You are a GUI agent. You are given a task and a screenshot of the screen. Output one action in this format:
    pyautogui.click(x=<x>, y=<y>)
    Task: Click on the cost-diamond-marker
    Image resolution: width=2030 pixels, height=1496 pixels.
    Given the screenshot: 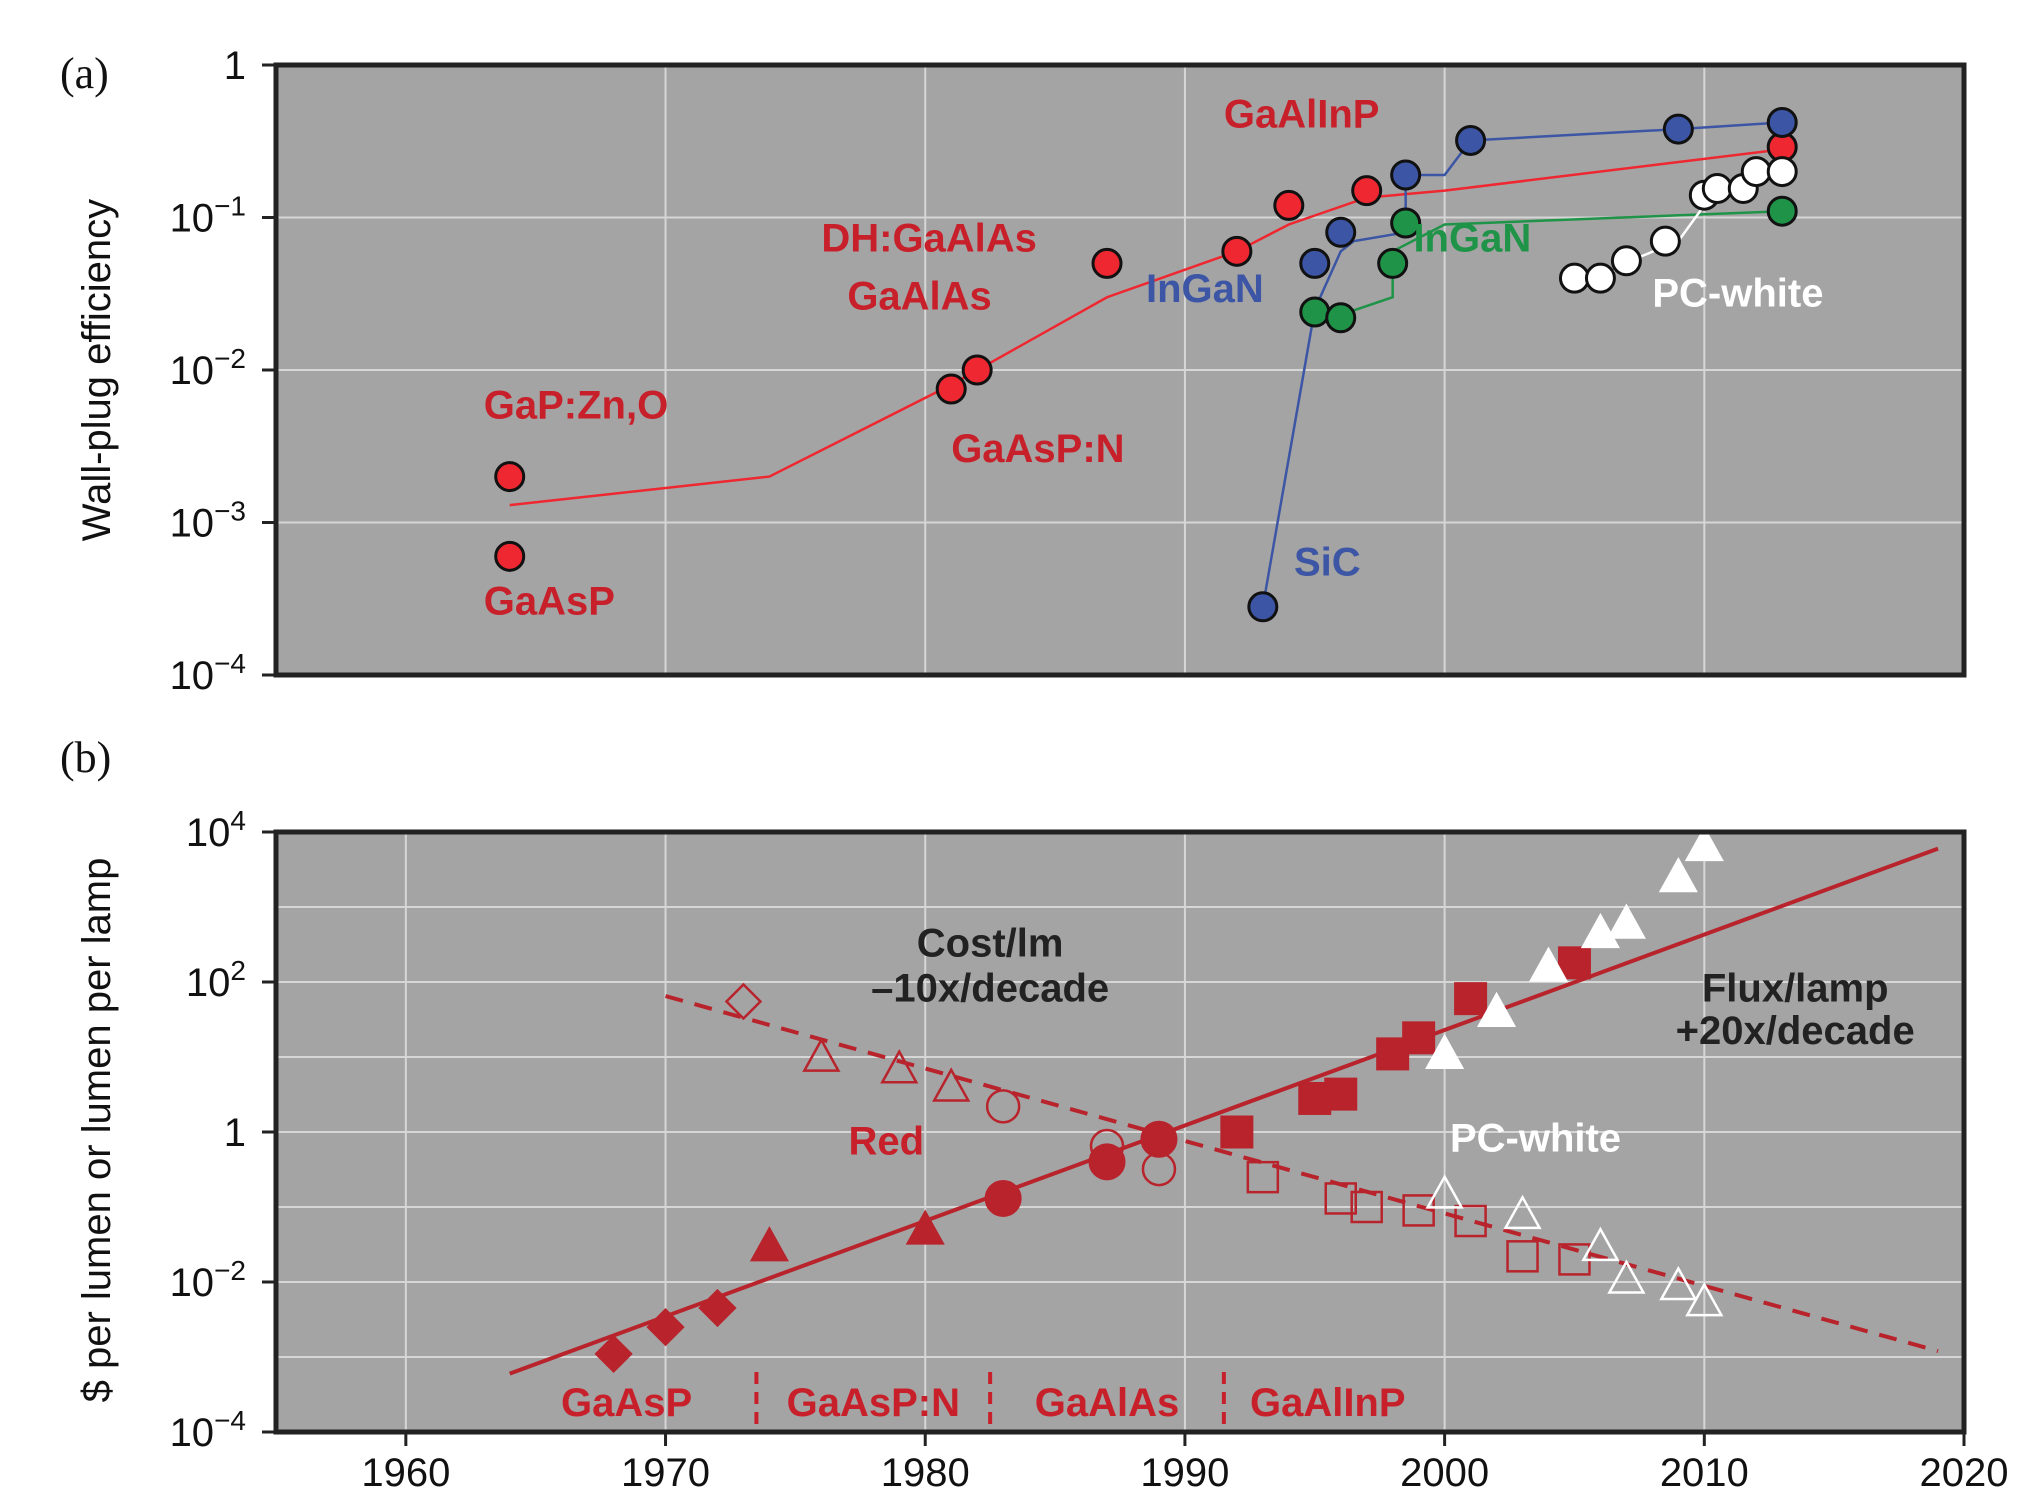 What is the action you would take?
    pyautogui.click(x=743, y=1001)
    